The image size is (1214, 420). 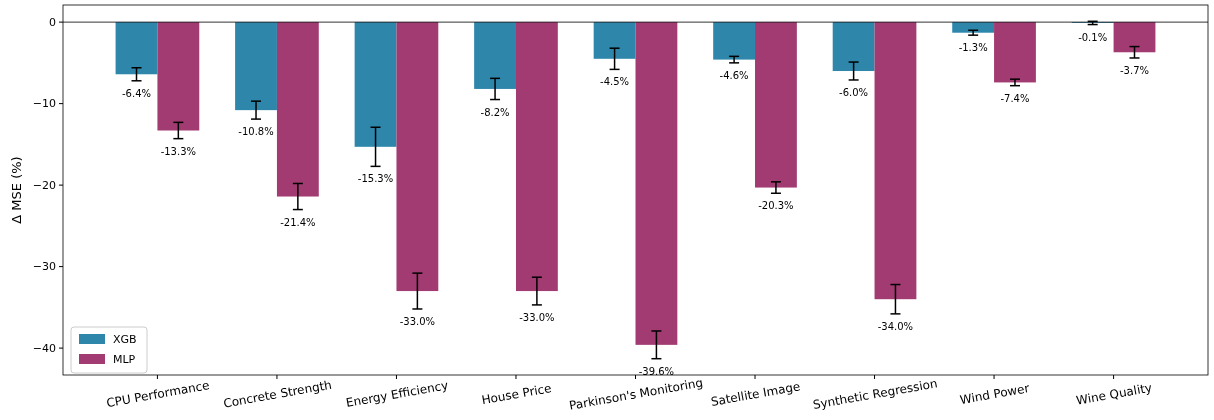 What do you see at coordinates (178, 151) in the screenshot?
I see `data-label: -13.3%` at bounding box center [178, 151].